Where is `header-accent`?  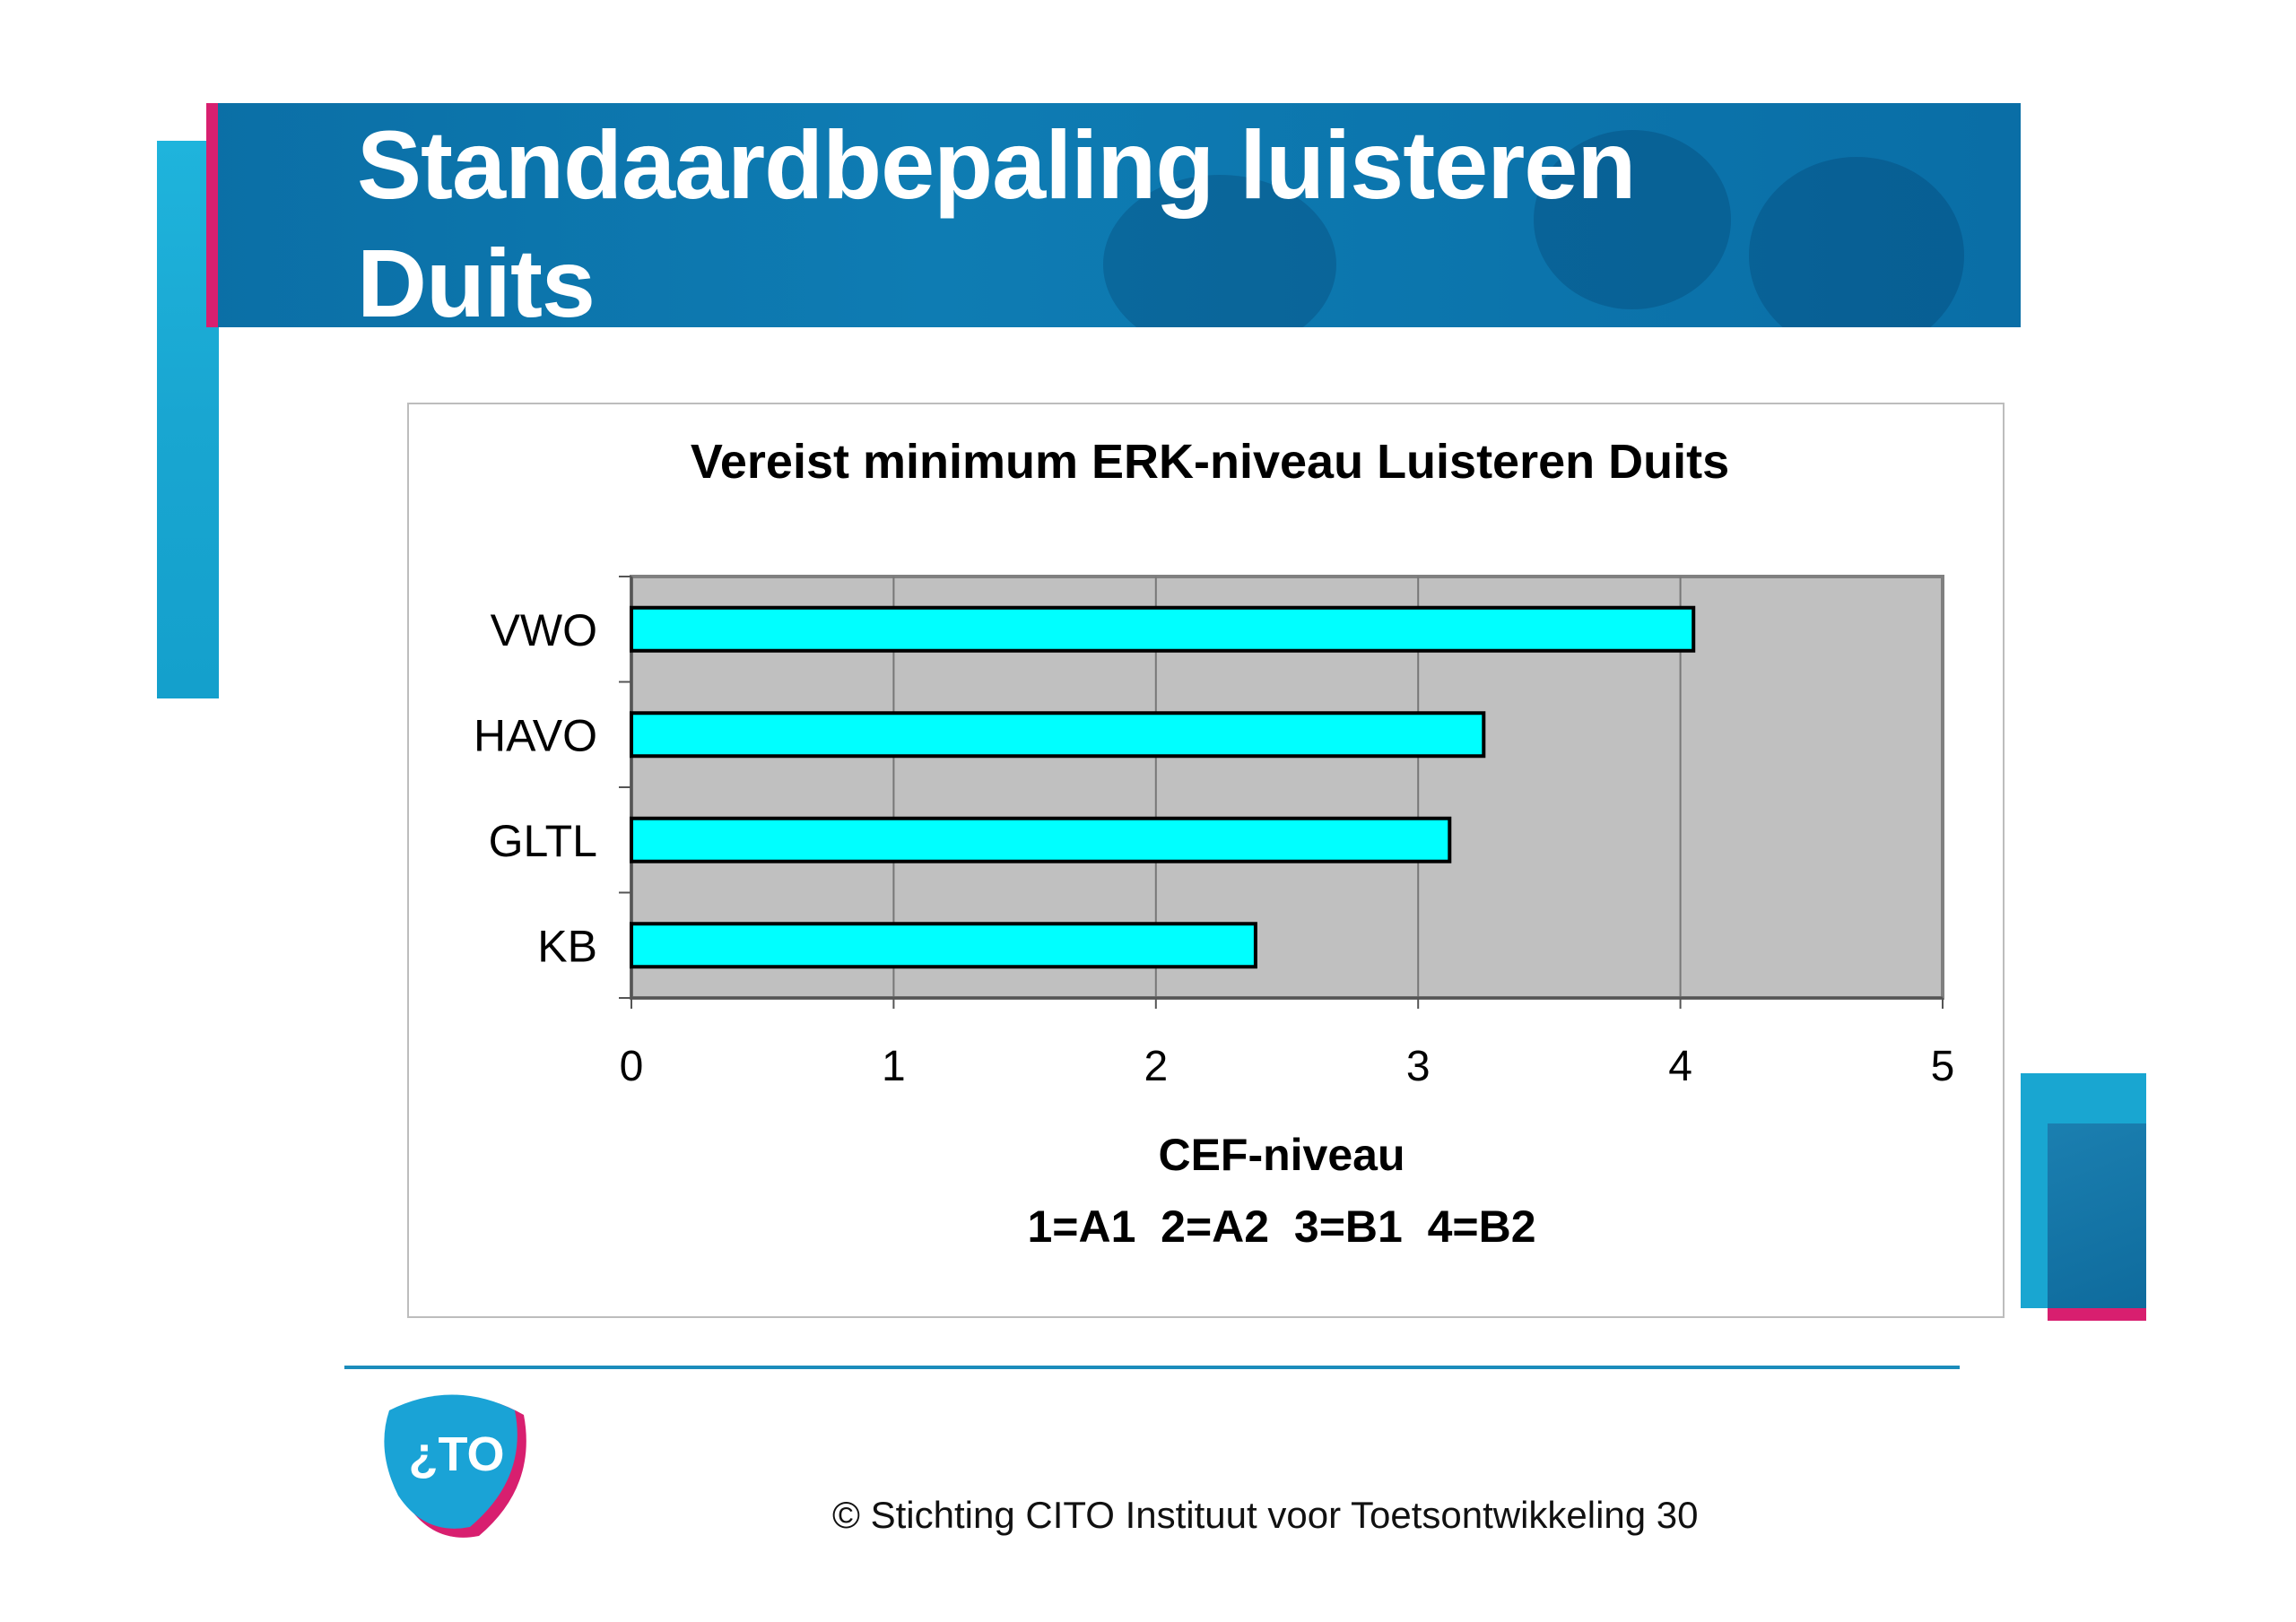
header-accent is located at coordinates (212, 215).